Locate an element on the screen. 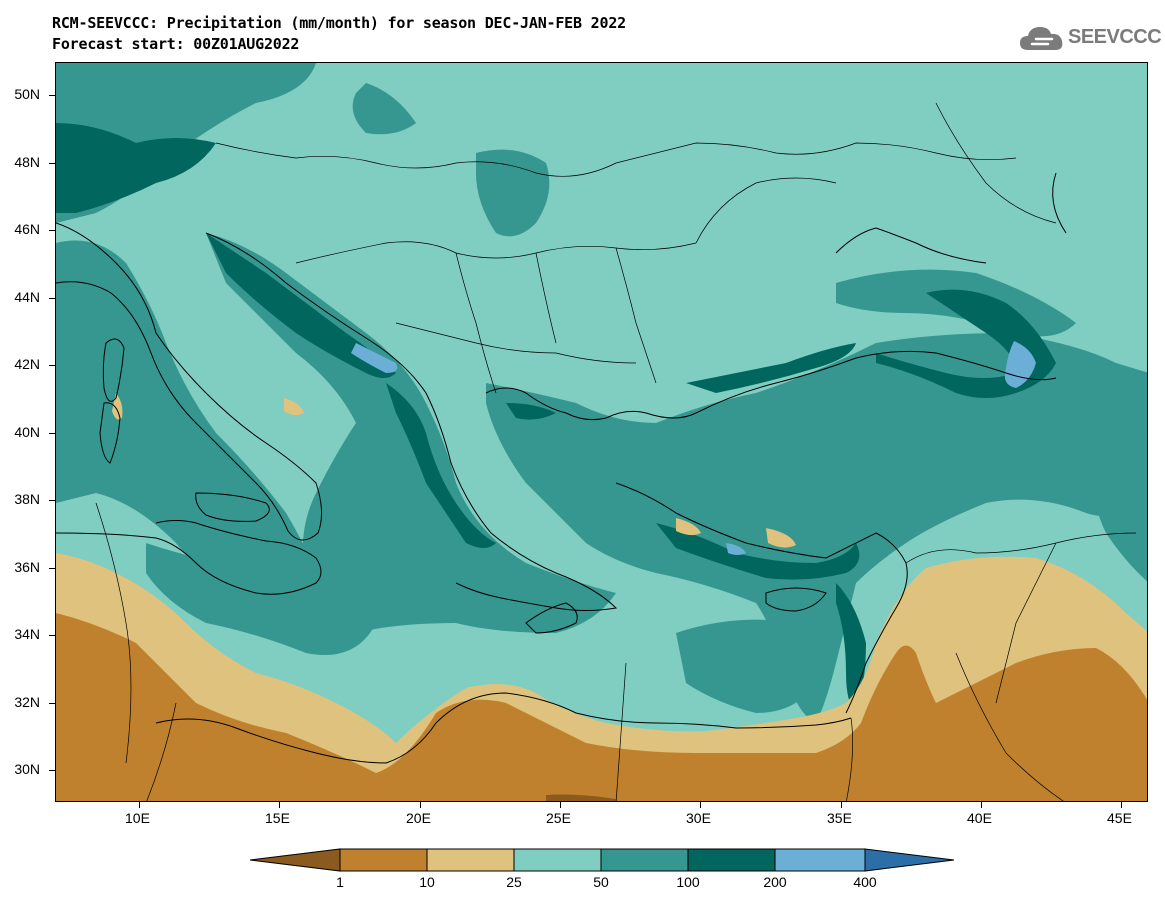 The image size is (1165, 907). colorbar-label: 400 is located at coordinates (865, 882).